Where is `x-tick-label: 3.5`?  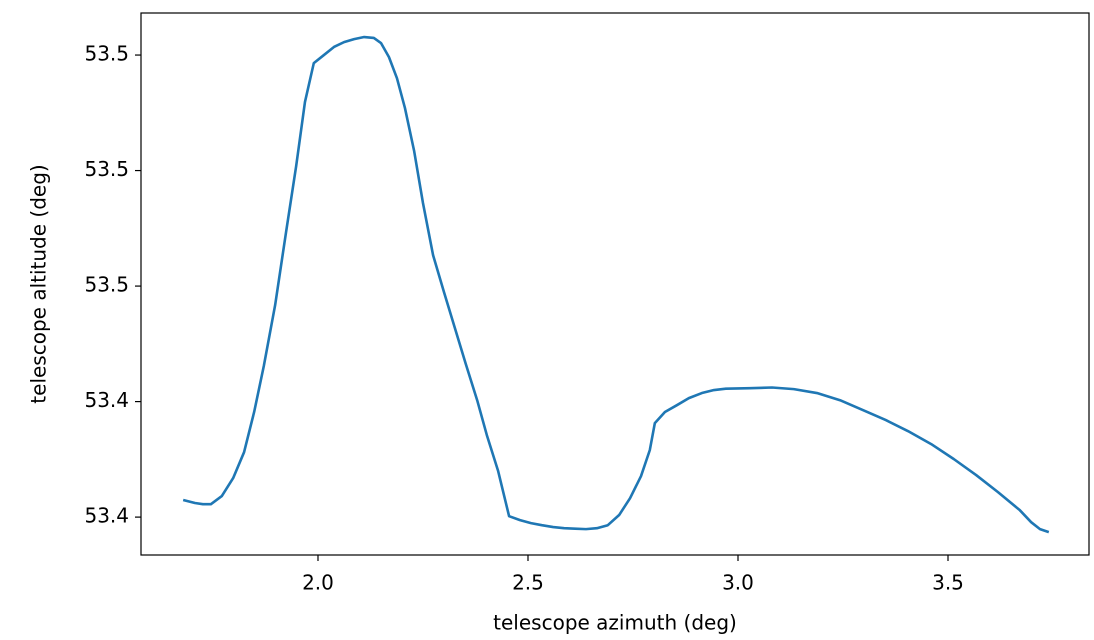 x-tick-label: 3.5 is located at coordinates (948, 583).